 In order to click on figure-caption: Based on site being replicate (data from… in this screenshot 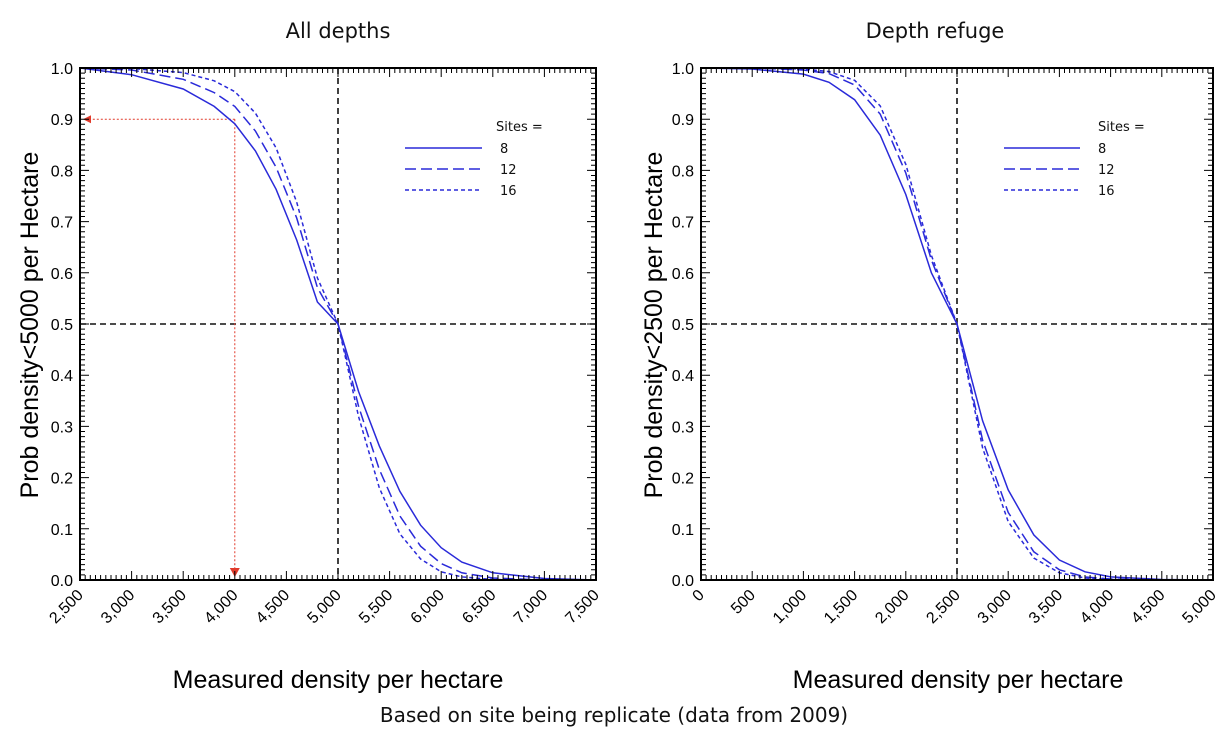, I will do `click(614, 715)`.